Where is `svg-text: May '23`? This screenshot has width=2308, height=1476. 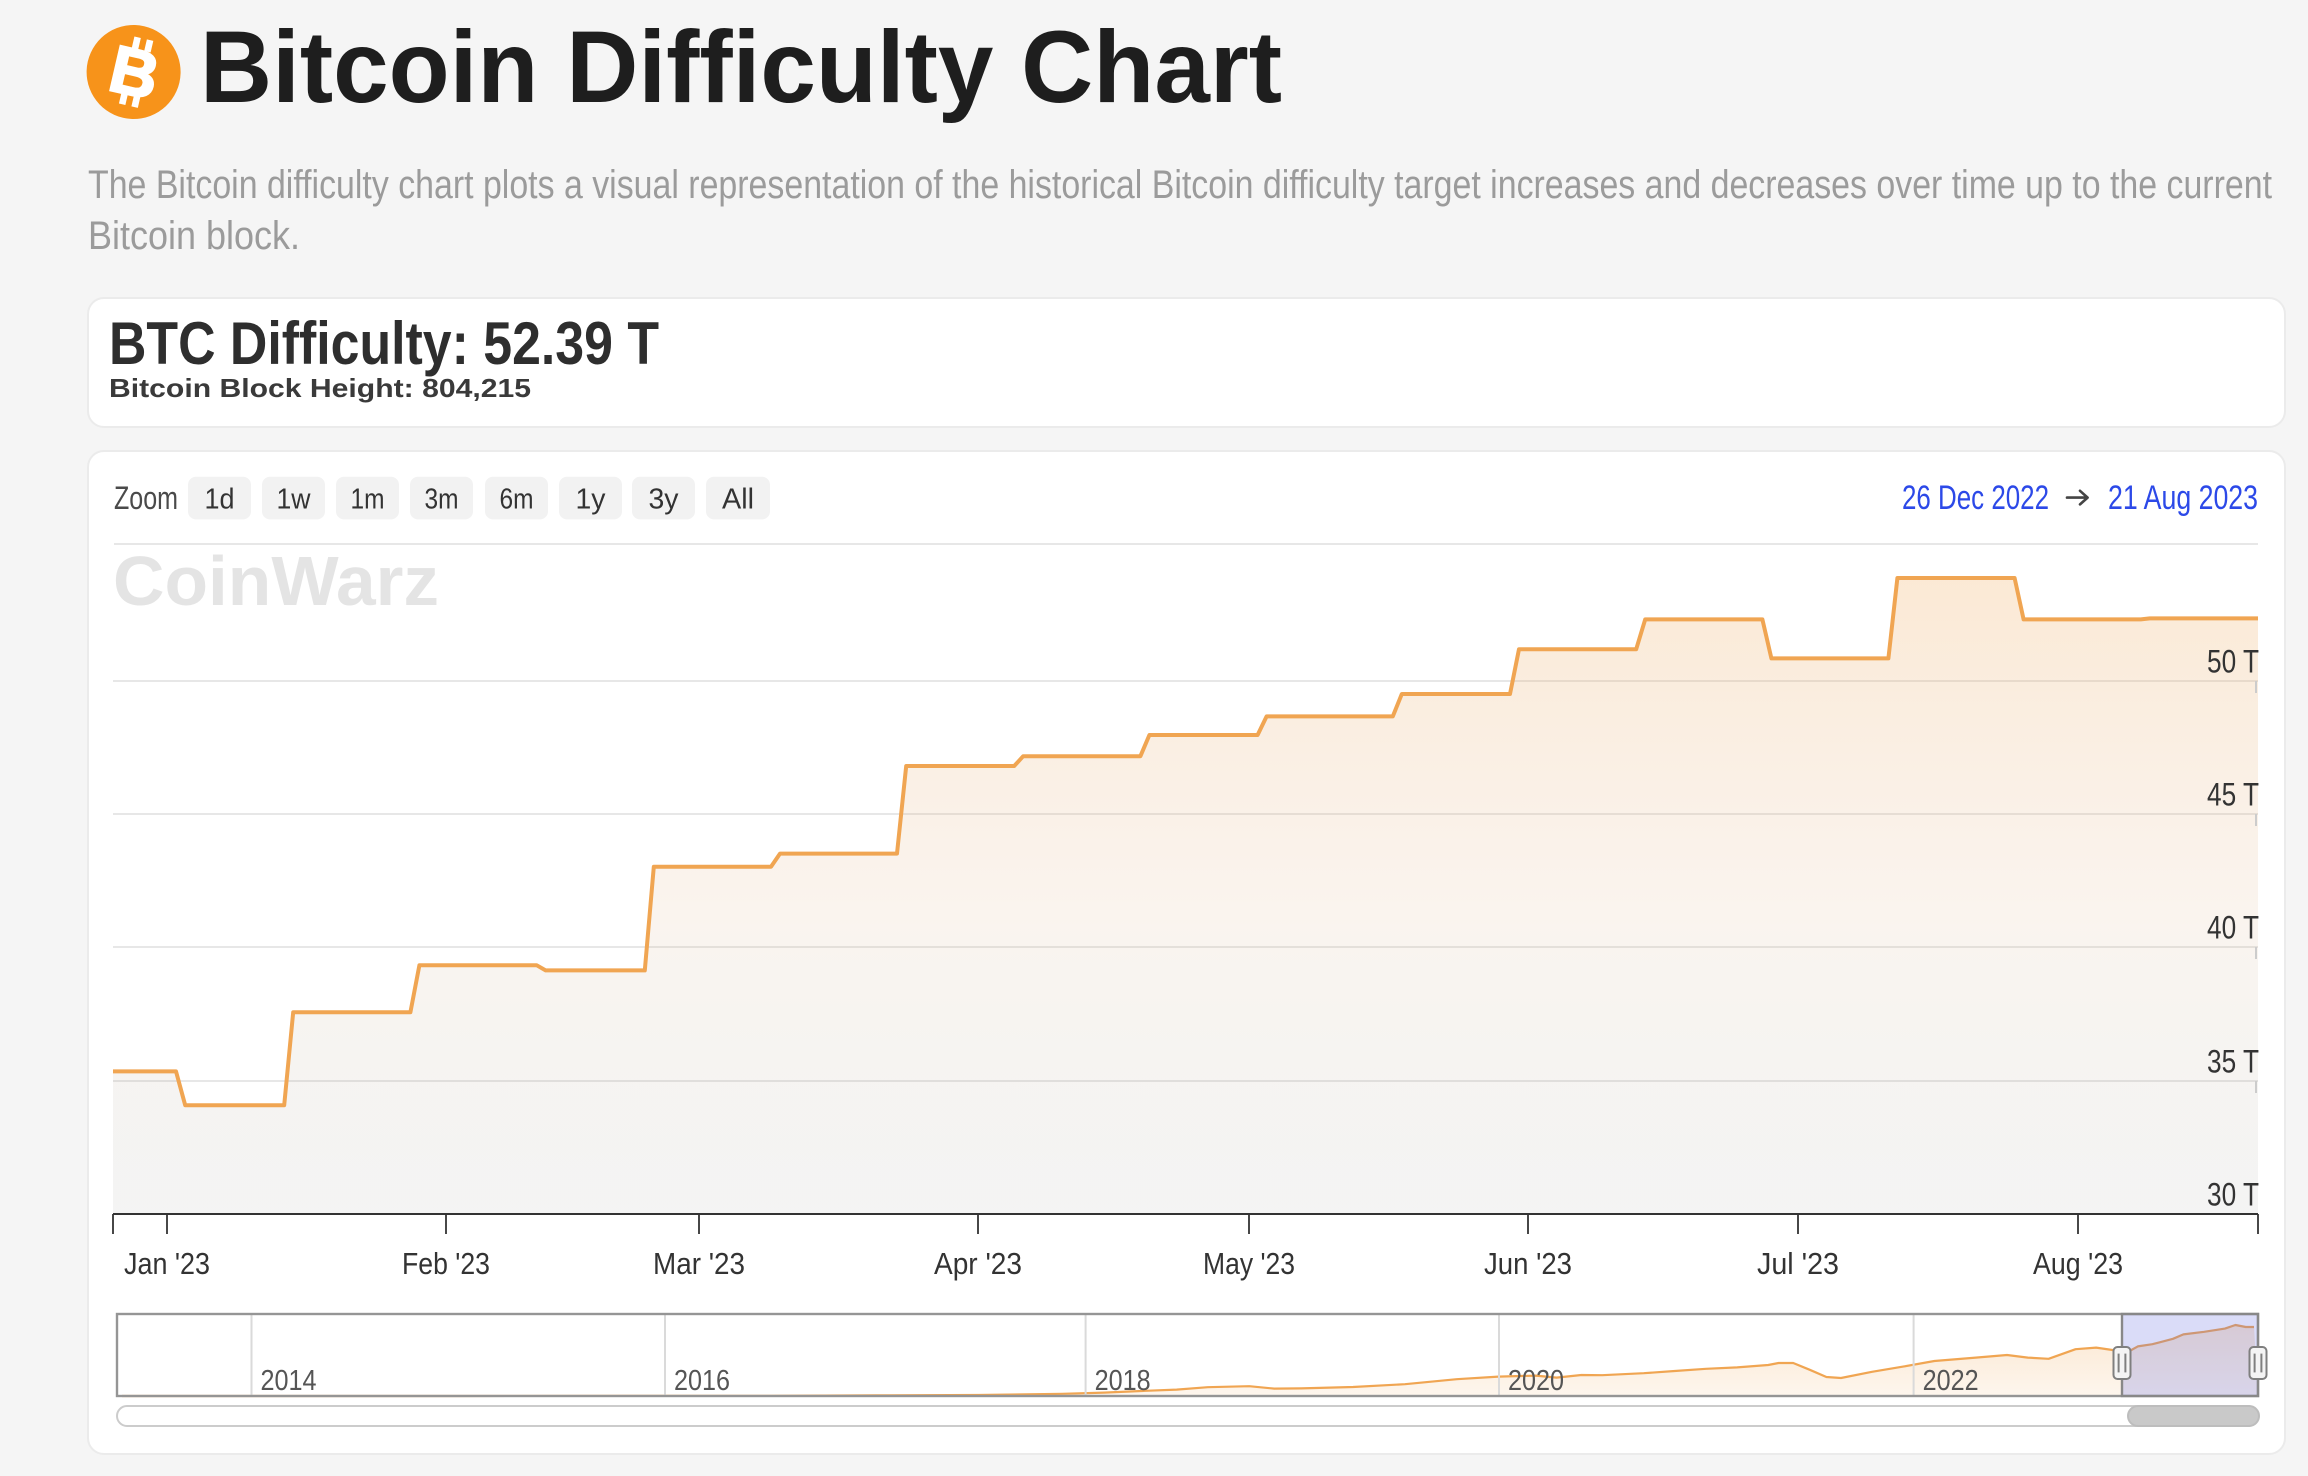
svg-text: May '23 is located at coordinates (1249, 1263).